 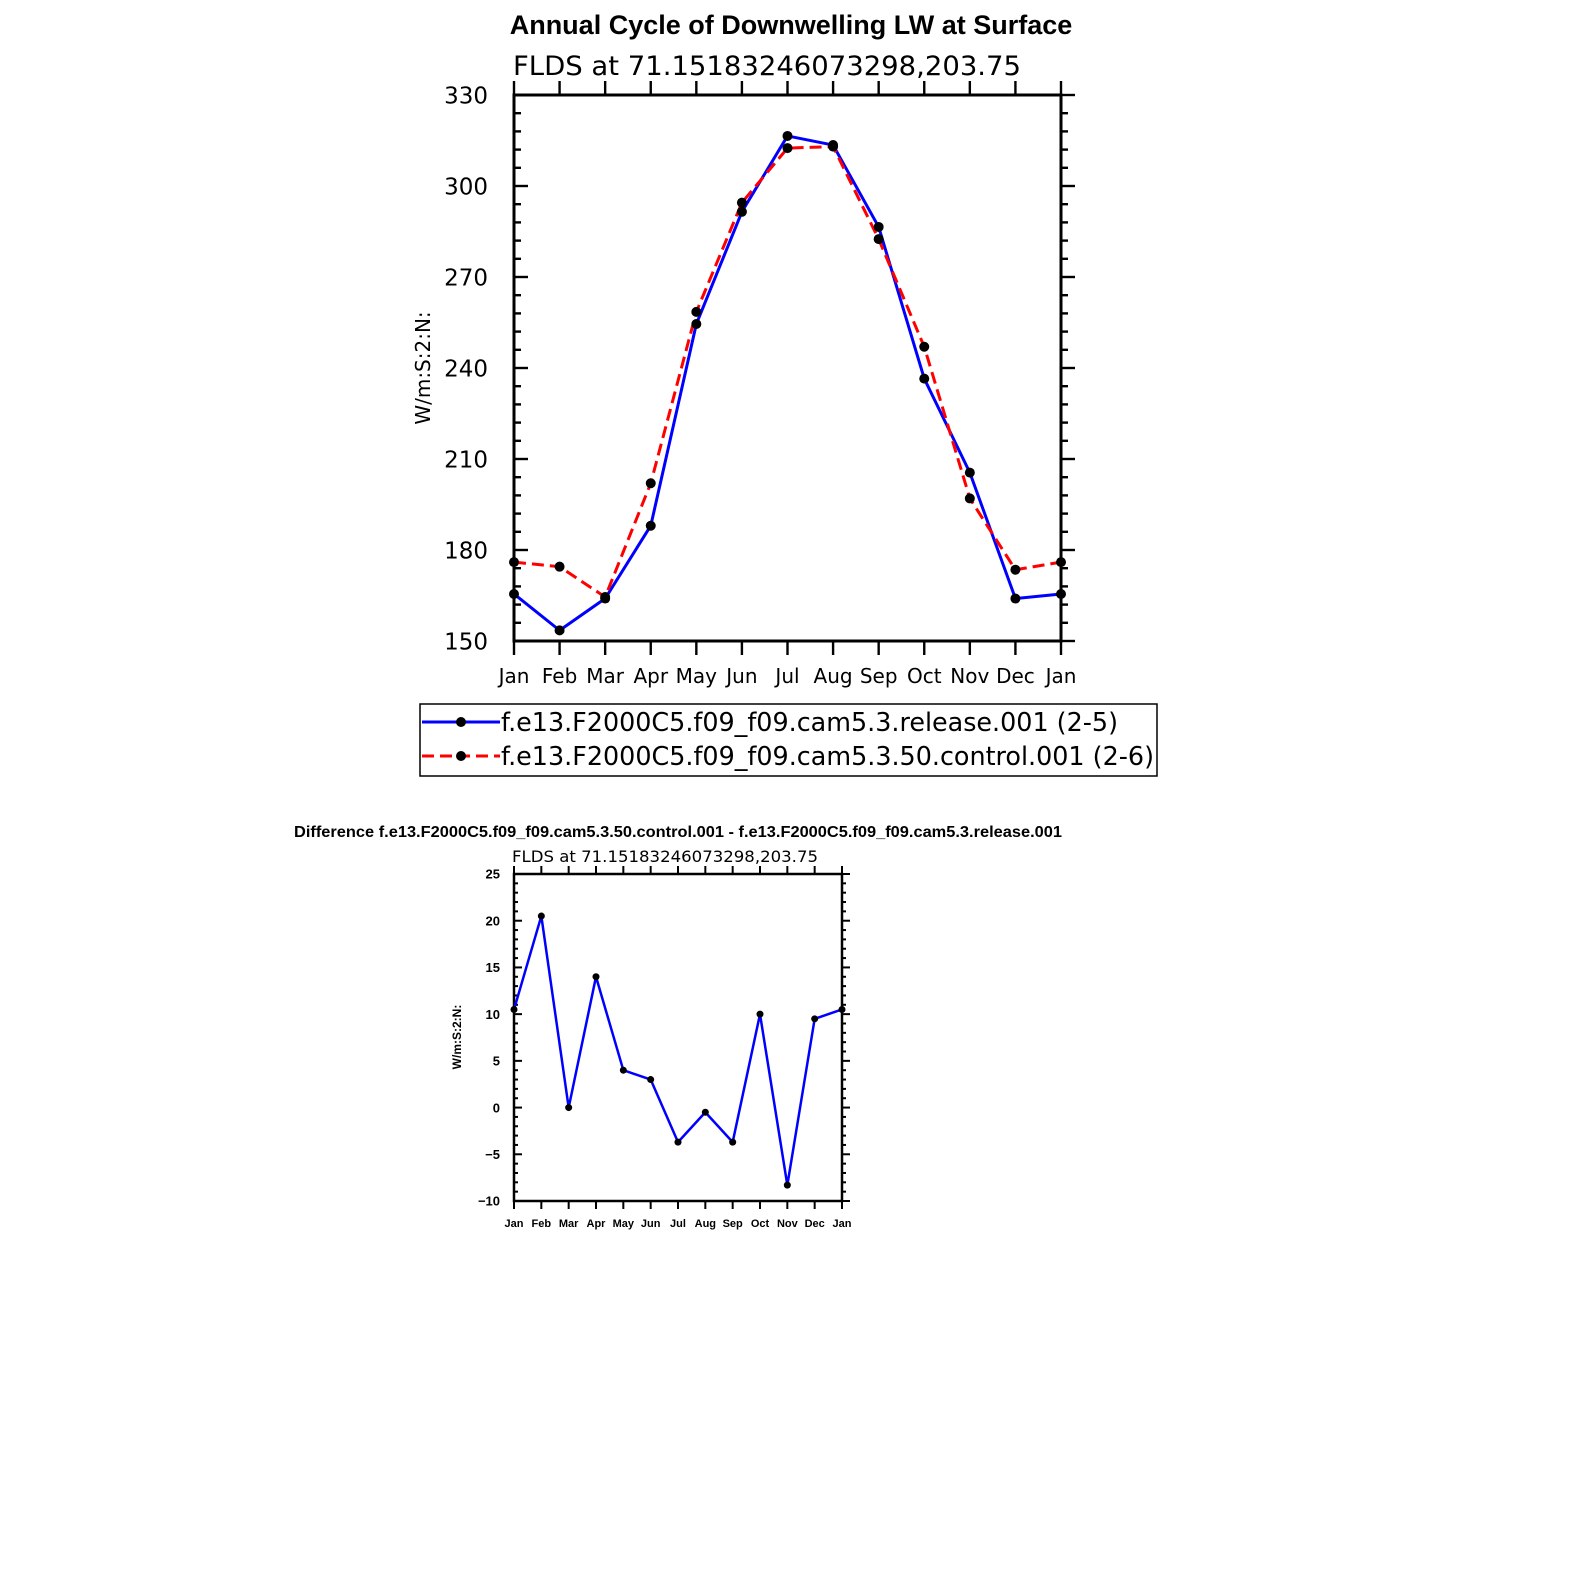 What do you see at coordinates (423, 367) in the screenshot?
I see `chart1-ylabel: W/m:S:2:N:` at bounding box center [423, 367].